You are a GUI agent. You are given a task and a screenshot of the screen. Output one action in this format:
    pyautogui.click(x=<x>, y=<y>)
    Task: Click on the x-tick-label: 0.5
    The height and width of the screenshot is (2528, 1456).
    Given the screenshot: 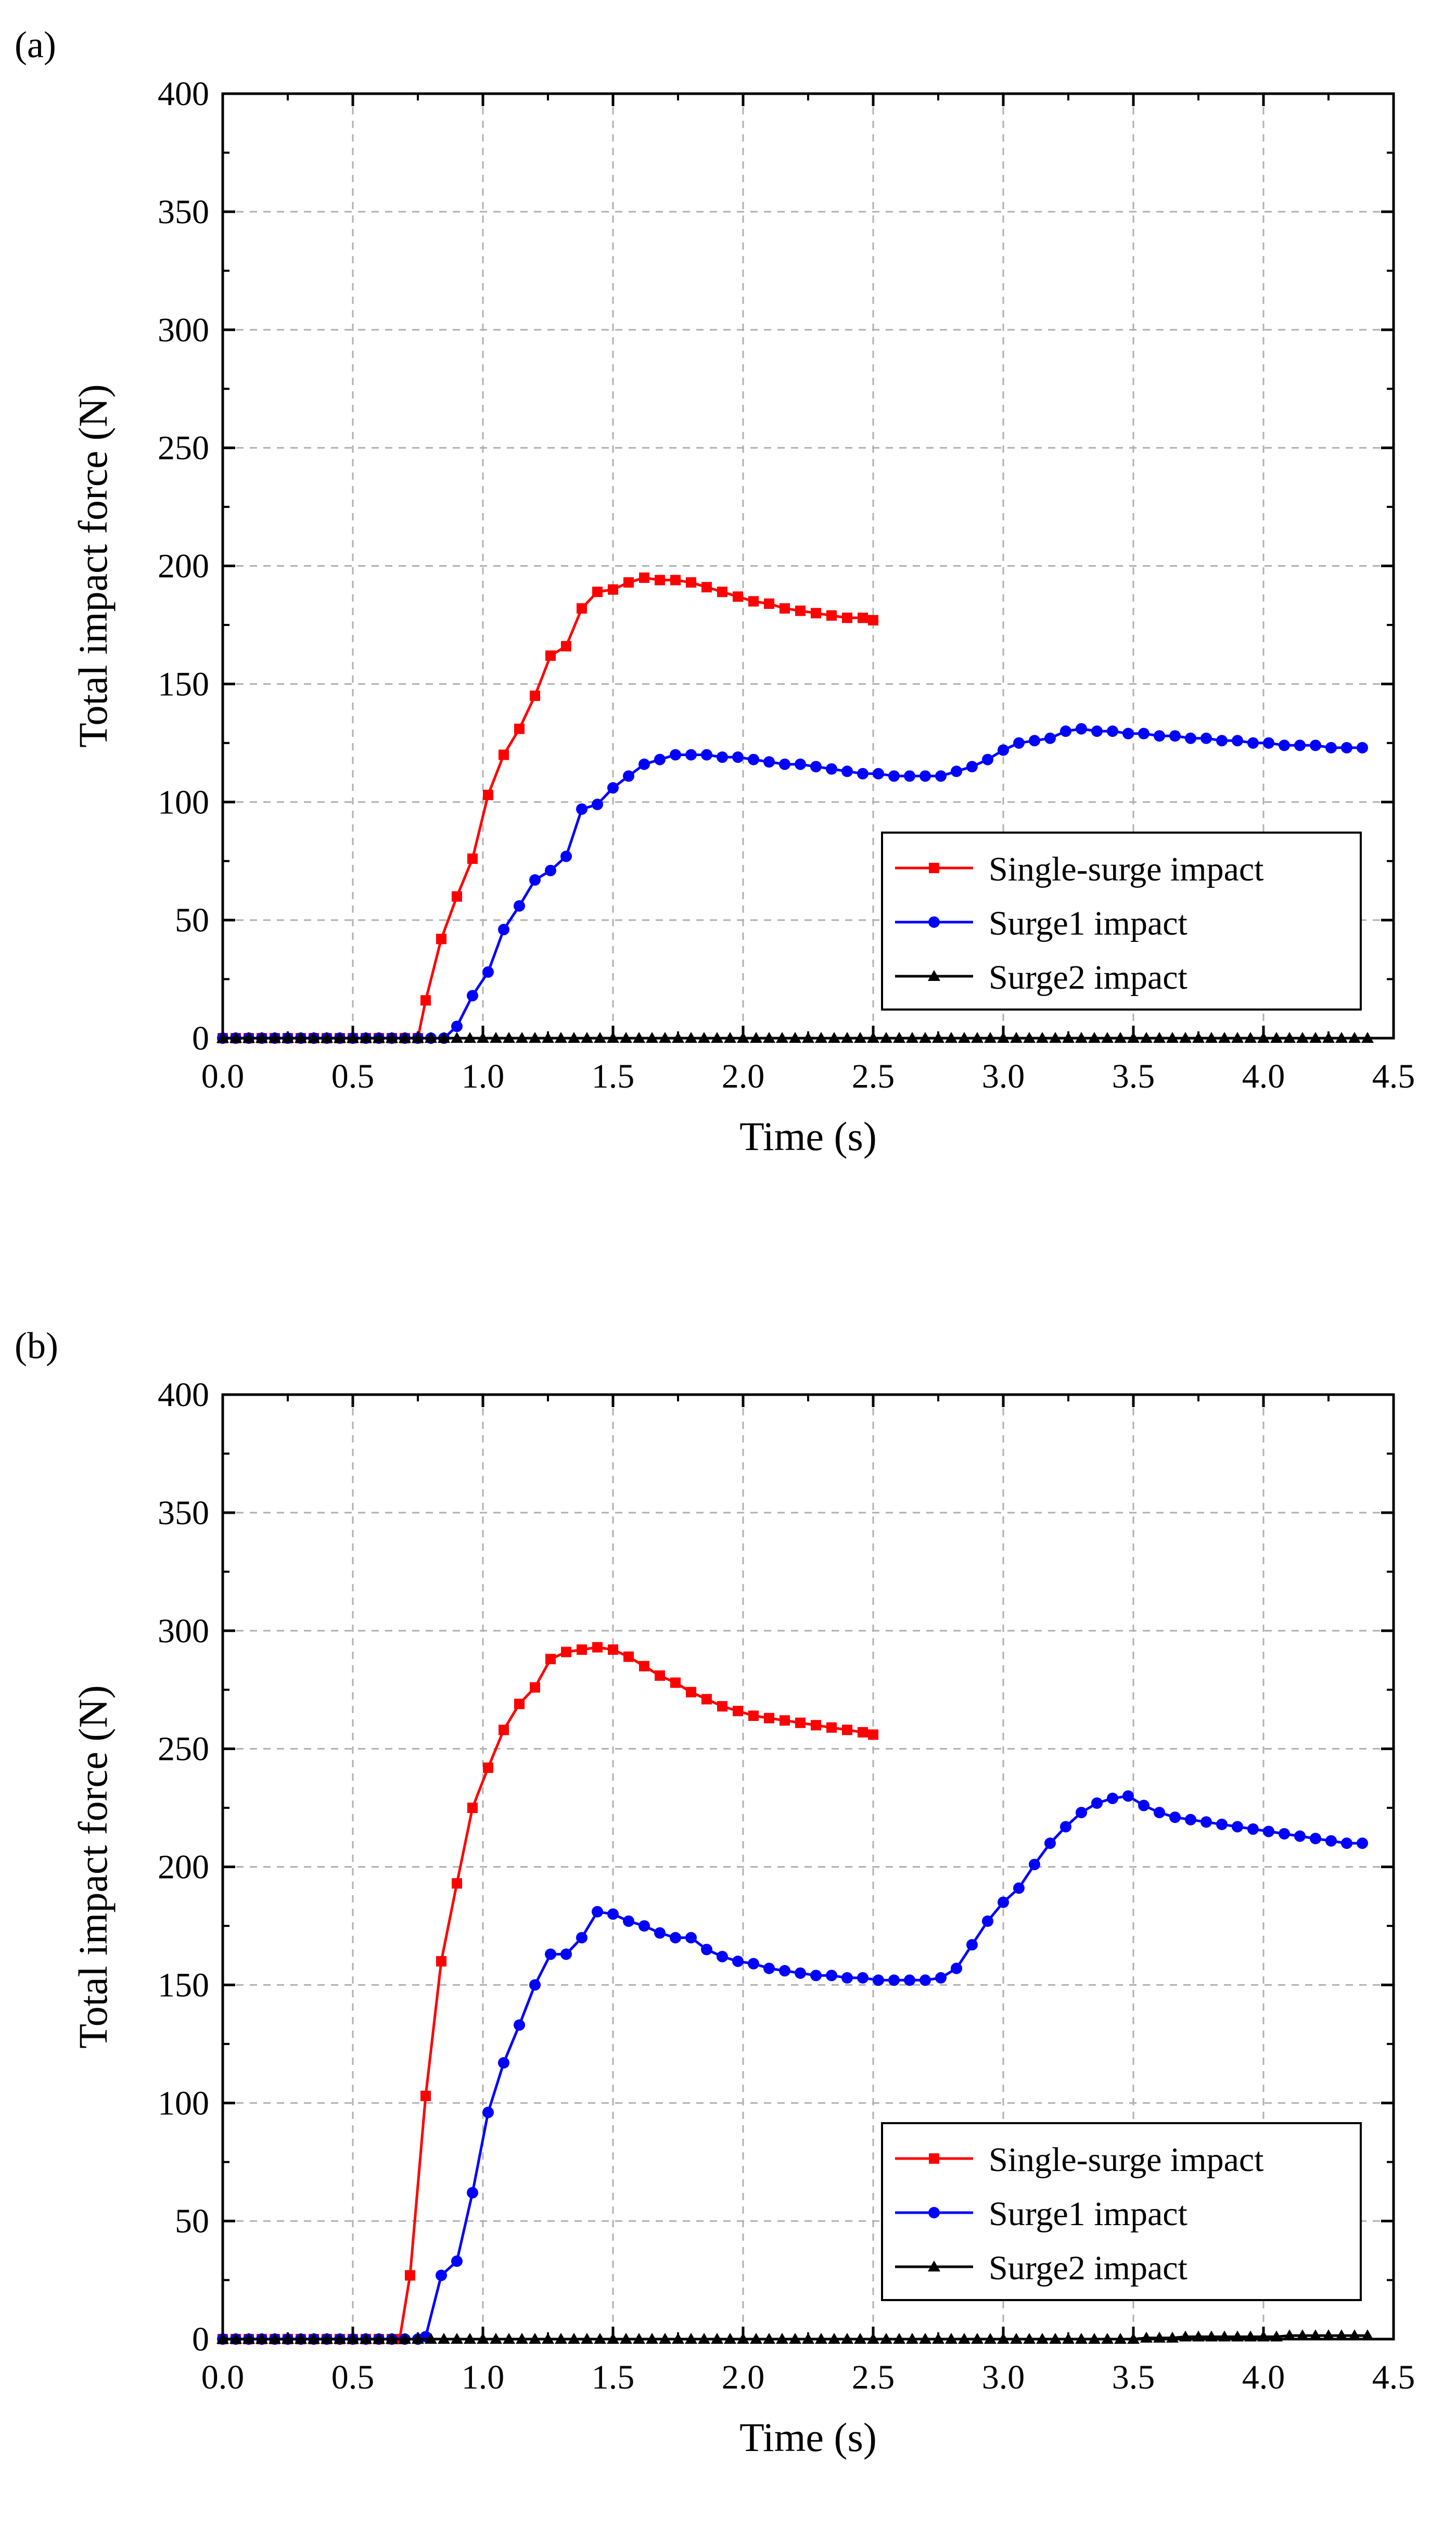 What is the action you would take?
    pyautogui.click(x=353, y=2377)
    